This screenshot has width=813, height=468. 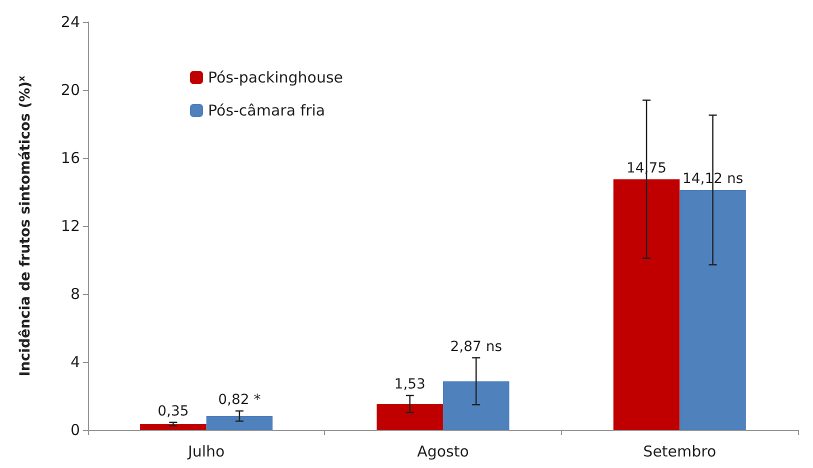 What do you see at coordinates (173, 411) in the screenshot?
I see `data-label: 0,35` at bounding box center [173, 411].